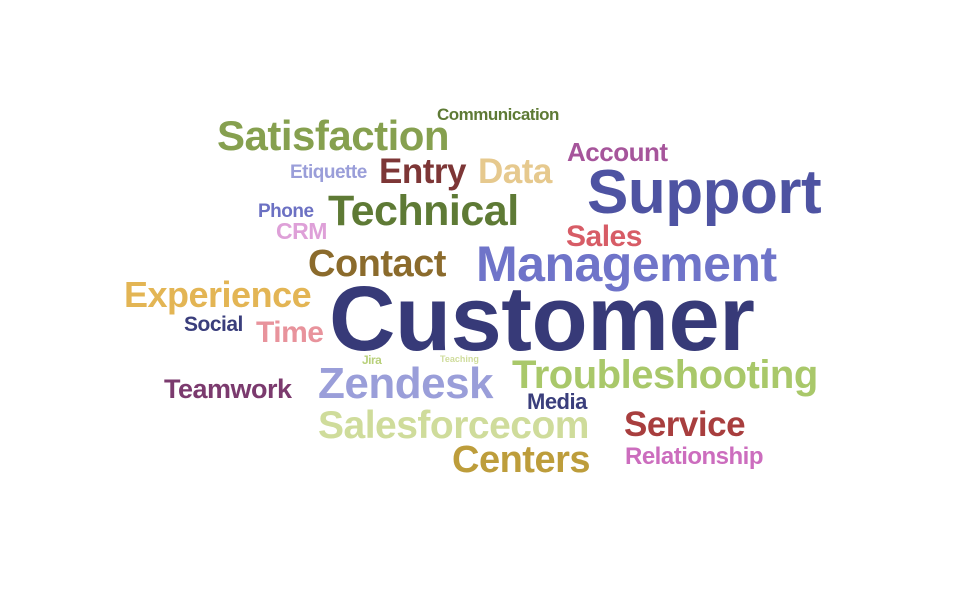 This screenshot has width=960, height=600. Describe the element at coordinates (694, 456) in the screenshot. I see `word-relationship: Relationship` at that location.